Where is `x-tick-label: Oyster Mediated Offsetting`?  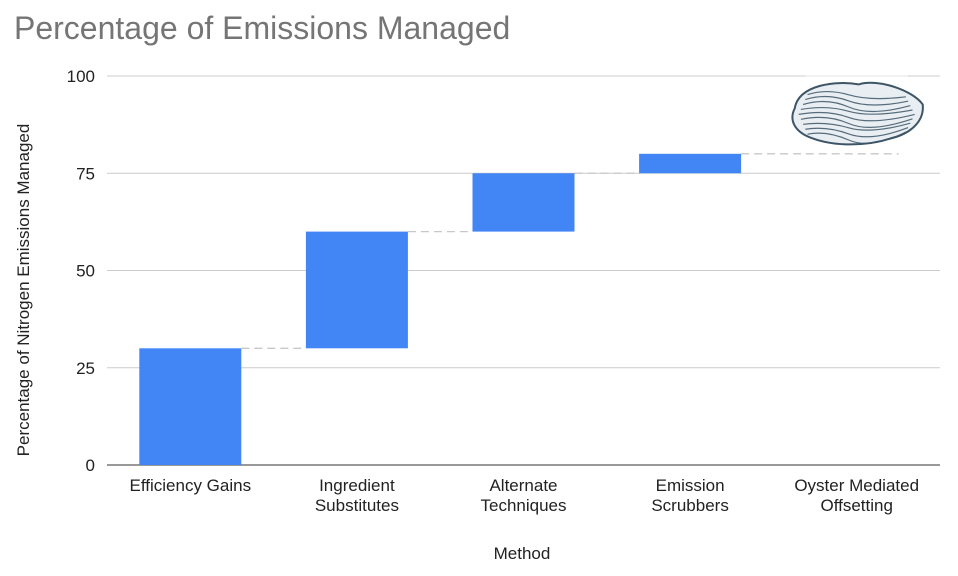
x-tick-label: Oyster Mediated Offsetting is located at coordinates (856, 495).